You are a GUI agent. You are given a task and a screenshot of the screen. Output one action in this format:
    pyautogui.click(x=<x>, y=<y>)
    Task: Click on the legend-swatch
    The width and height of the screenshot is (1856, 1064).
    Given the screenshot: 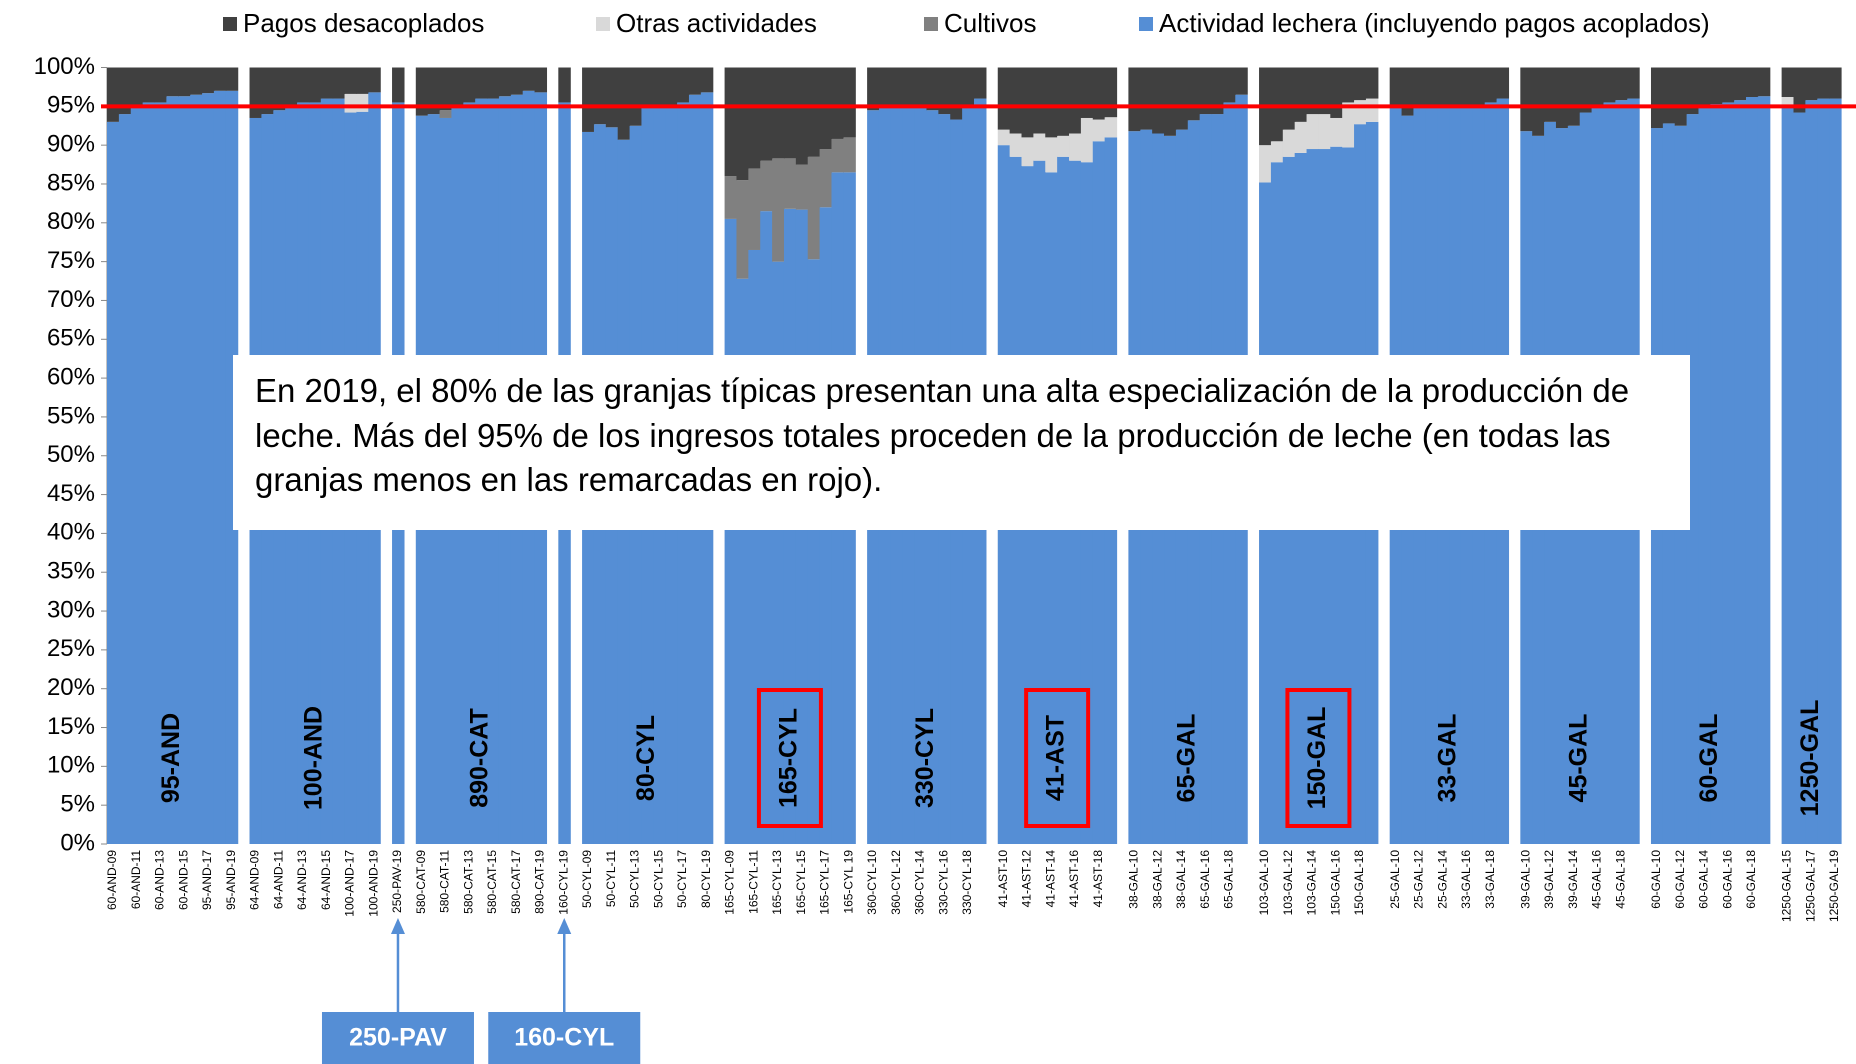 What is the action you would take?
    pyautogui.click(x=230, y=24)
    